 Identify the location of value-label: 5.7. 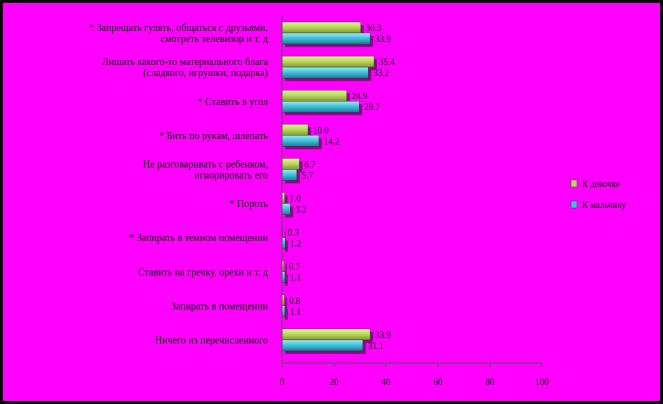
(308, 175).